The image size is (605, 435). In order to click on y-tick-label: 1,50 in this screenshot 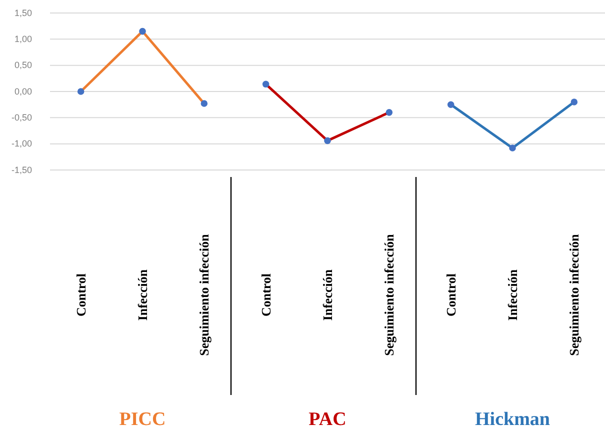, I will do `click(23, 13)`.